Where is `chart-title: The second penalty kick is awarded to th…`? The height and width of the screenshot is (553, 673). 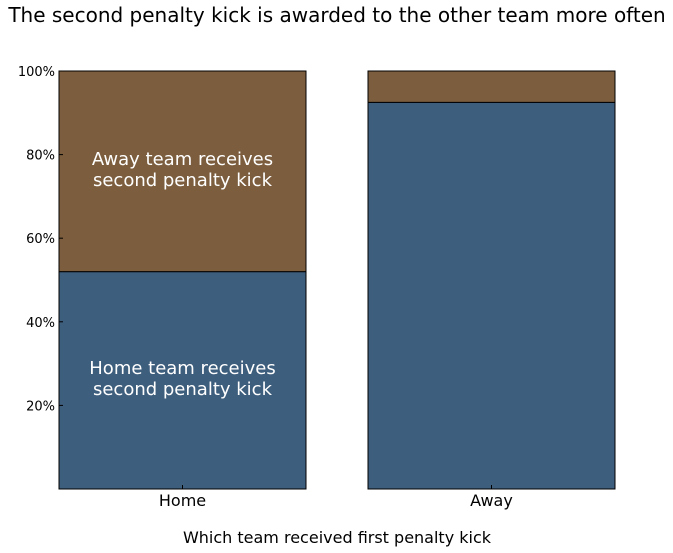
chart-title: The second penalty kick is awarded to th… is located at coordinates (336, 15).